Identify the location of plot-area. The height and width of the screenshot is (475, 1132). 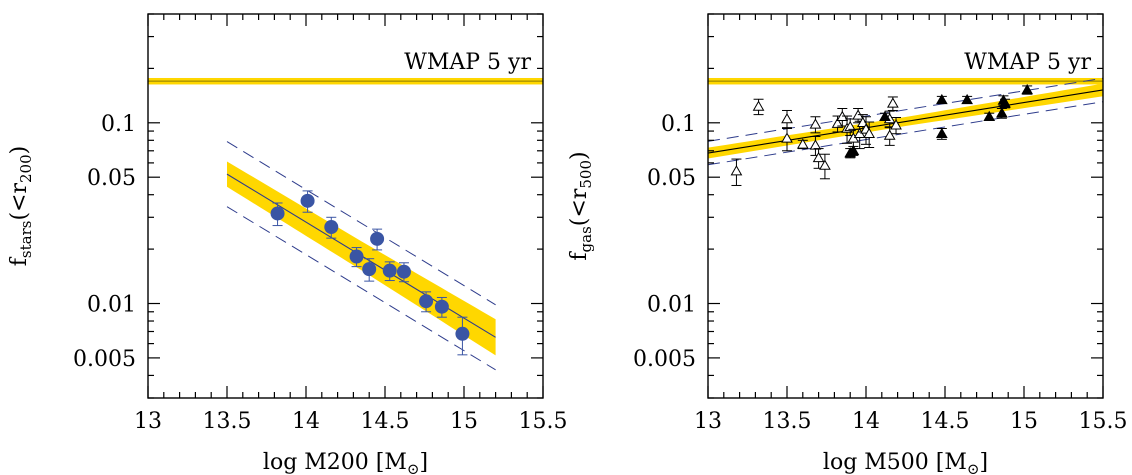
(905, 131).